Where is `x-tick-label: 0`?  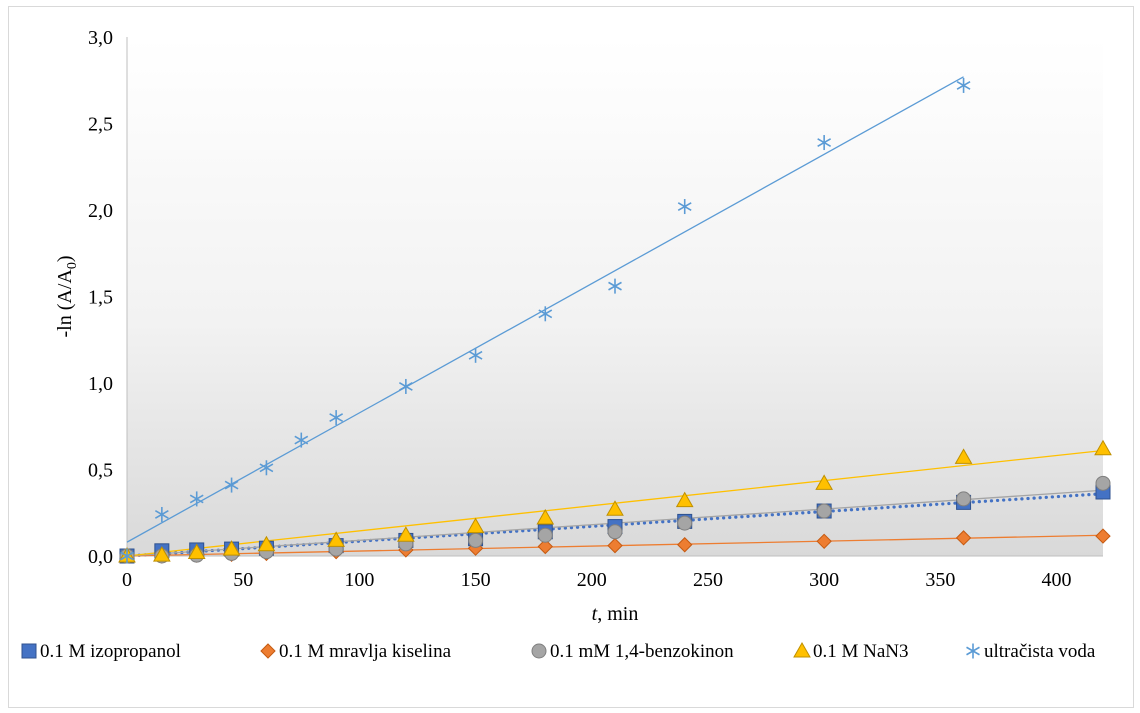
x-tick-label: 0 is located at coordinates (127, 580).